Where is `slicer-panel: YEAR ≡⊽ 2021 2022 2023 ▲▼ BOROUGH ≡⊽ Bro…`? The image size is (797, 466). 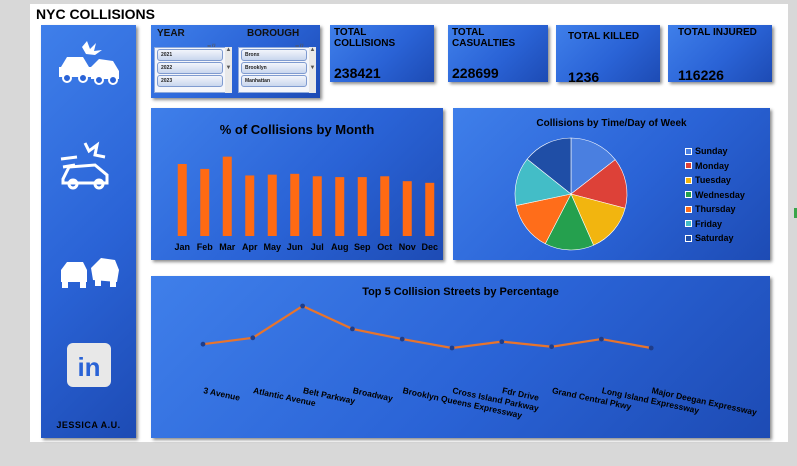 slicer-panel: YEAR ≡⊽ 2021 2022 2023 ▲▼ BOROUGH ≡⊽ Bro… is located at coordinates (235, 61).